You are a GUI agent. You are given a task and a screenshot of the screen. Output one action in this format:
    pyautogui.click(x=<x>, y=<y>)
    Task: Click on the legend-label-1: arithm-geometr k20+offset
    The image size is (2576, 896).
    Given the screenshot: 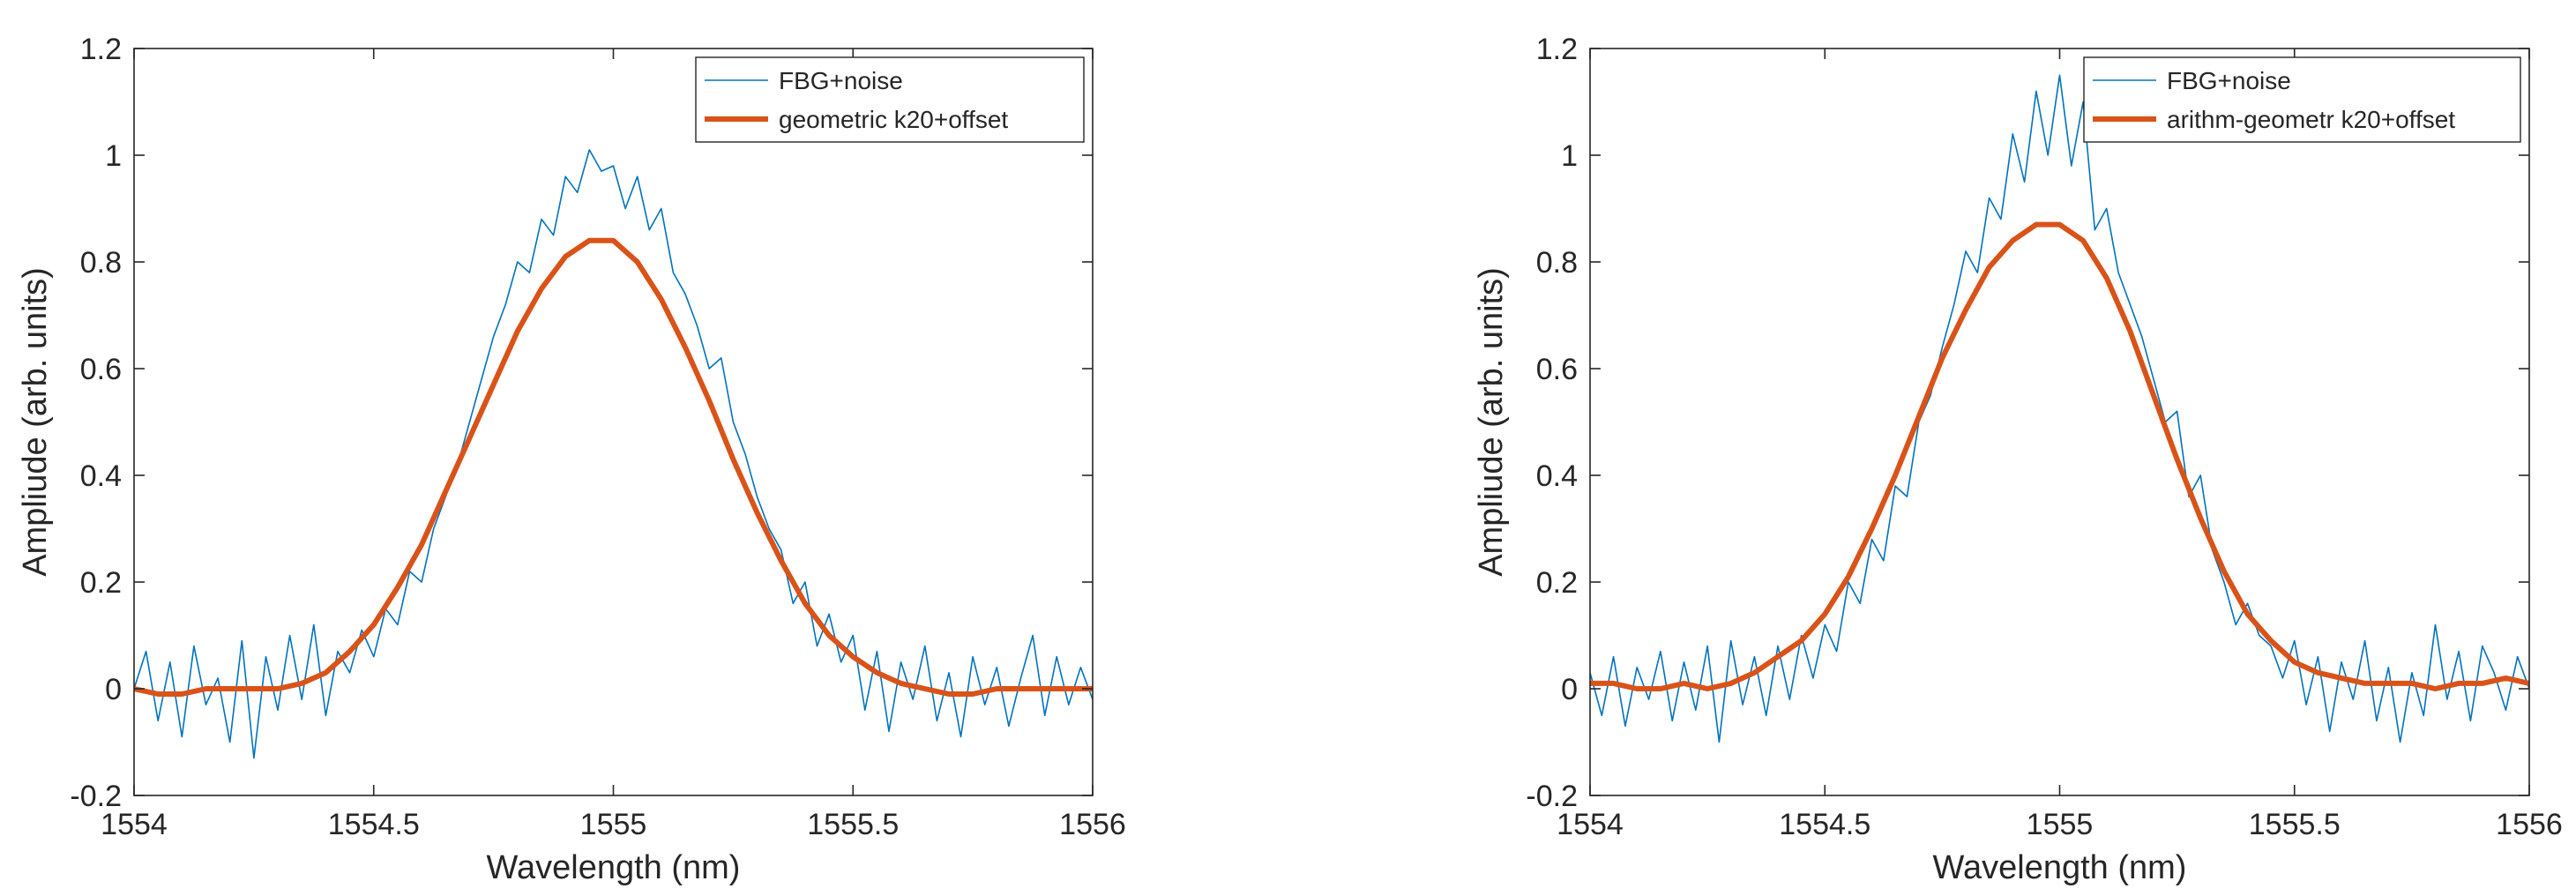 What is the action you would take?
    pyautogui.click(x=2311, y=119)
    